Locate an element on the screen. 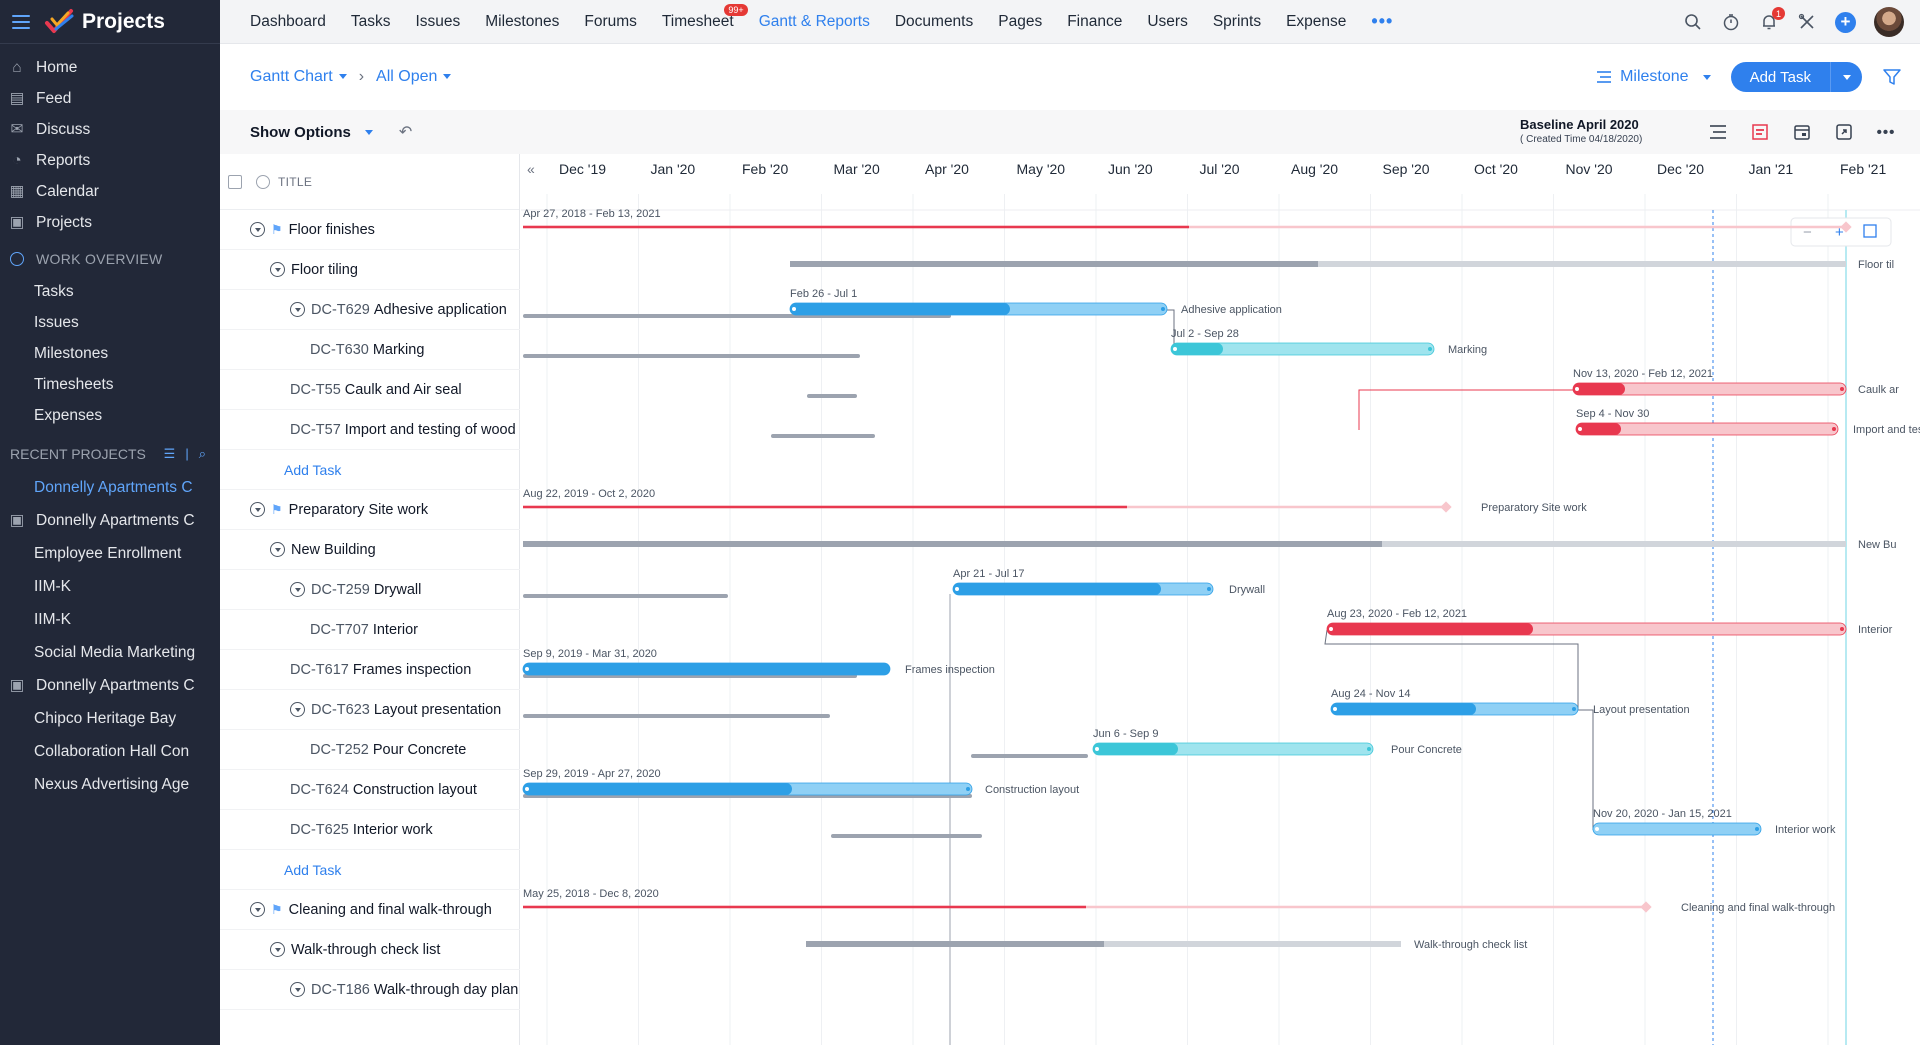  search-icon: ⌕ is located at coordinates (202, 453).